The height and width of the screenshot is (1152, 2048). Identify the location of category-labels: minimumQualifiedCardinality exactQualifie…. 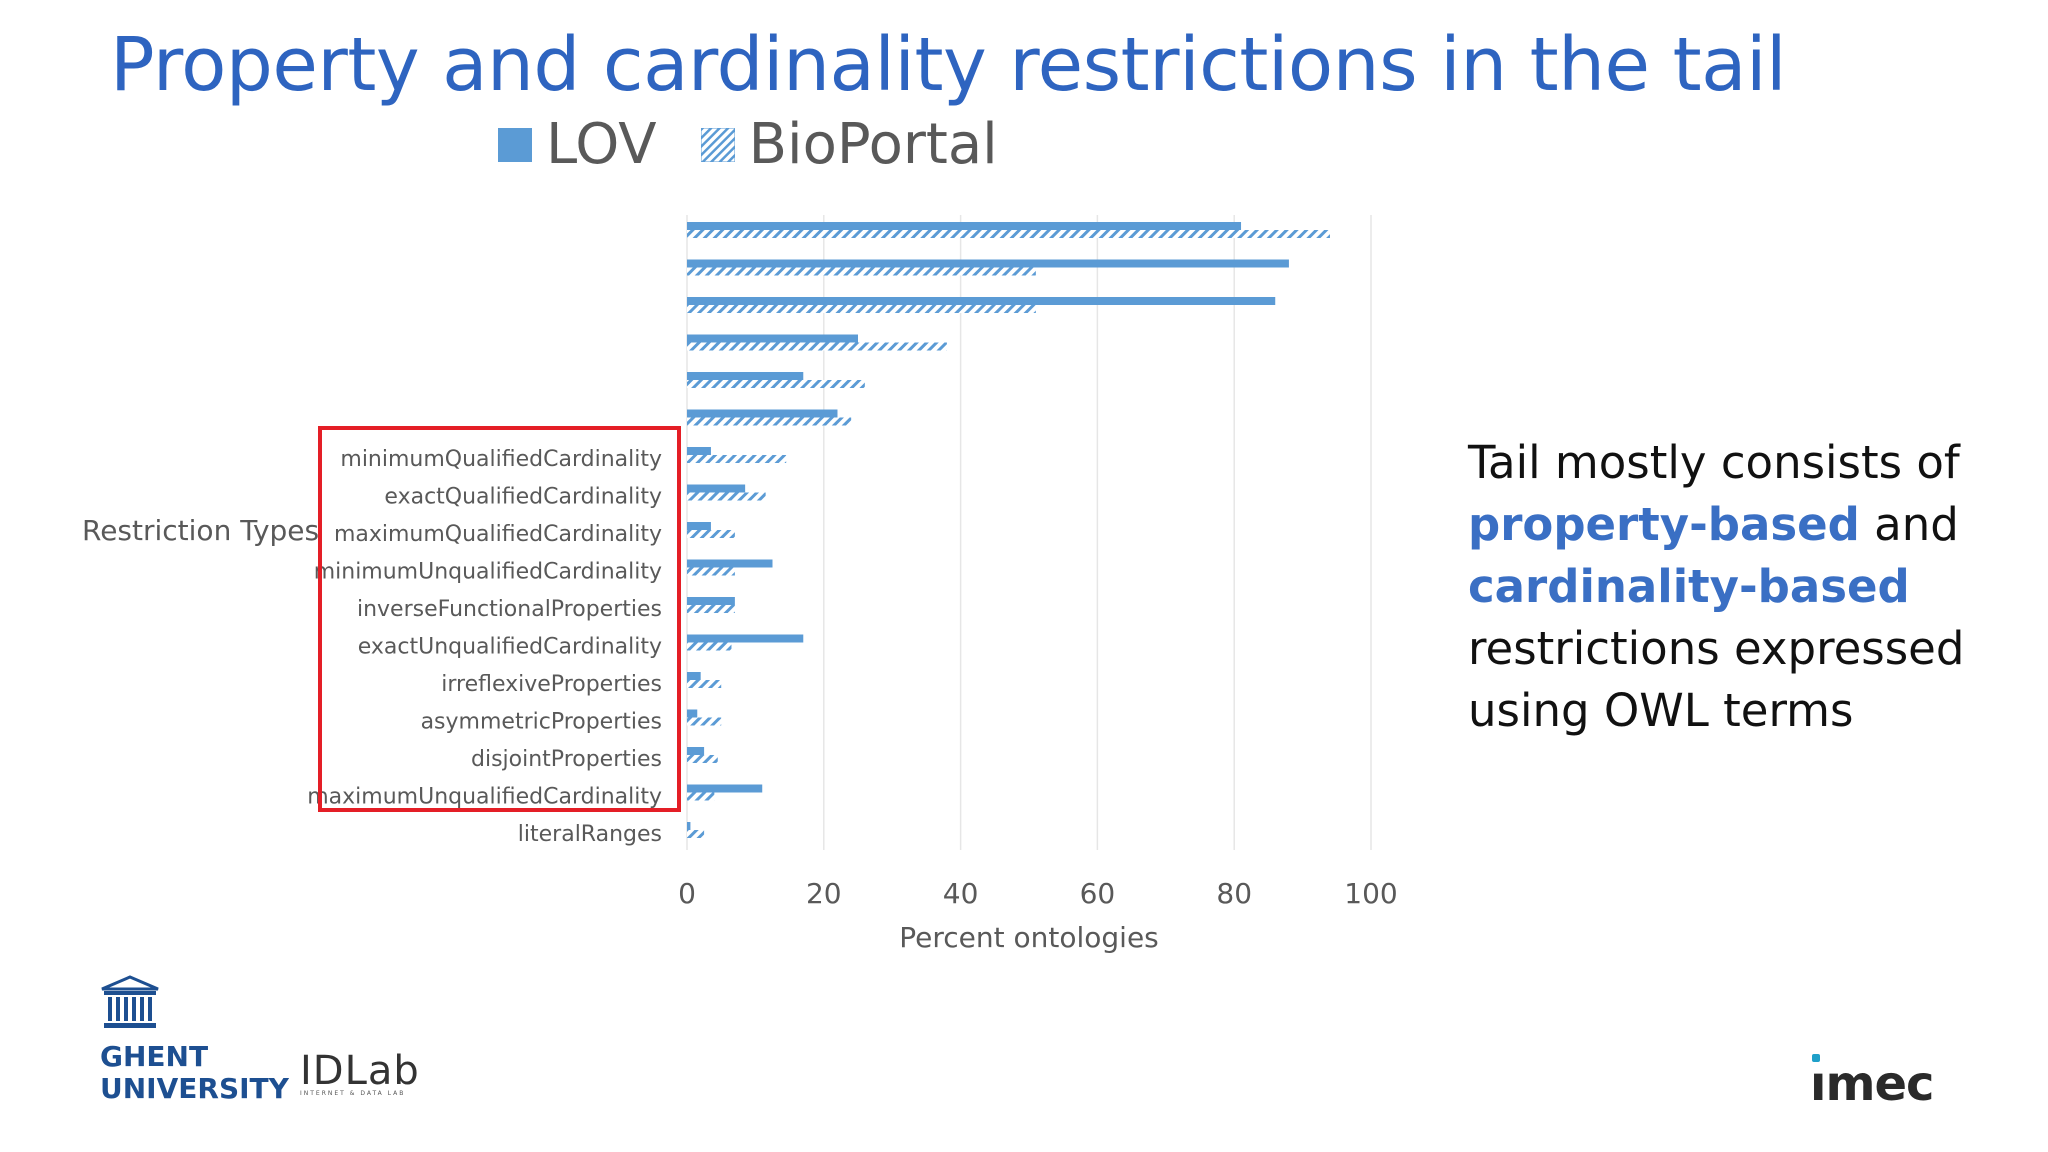
(484, 647).